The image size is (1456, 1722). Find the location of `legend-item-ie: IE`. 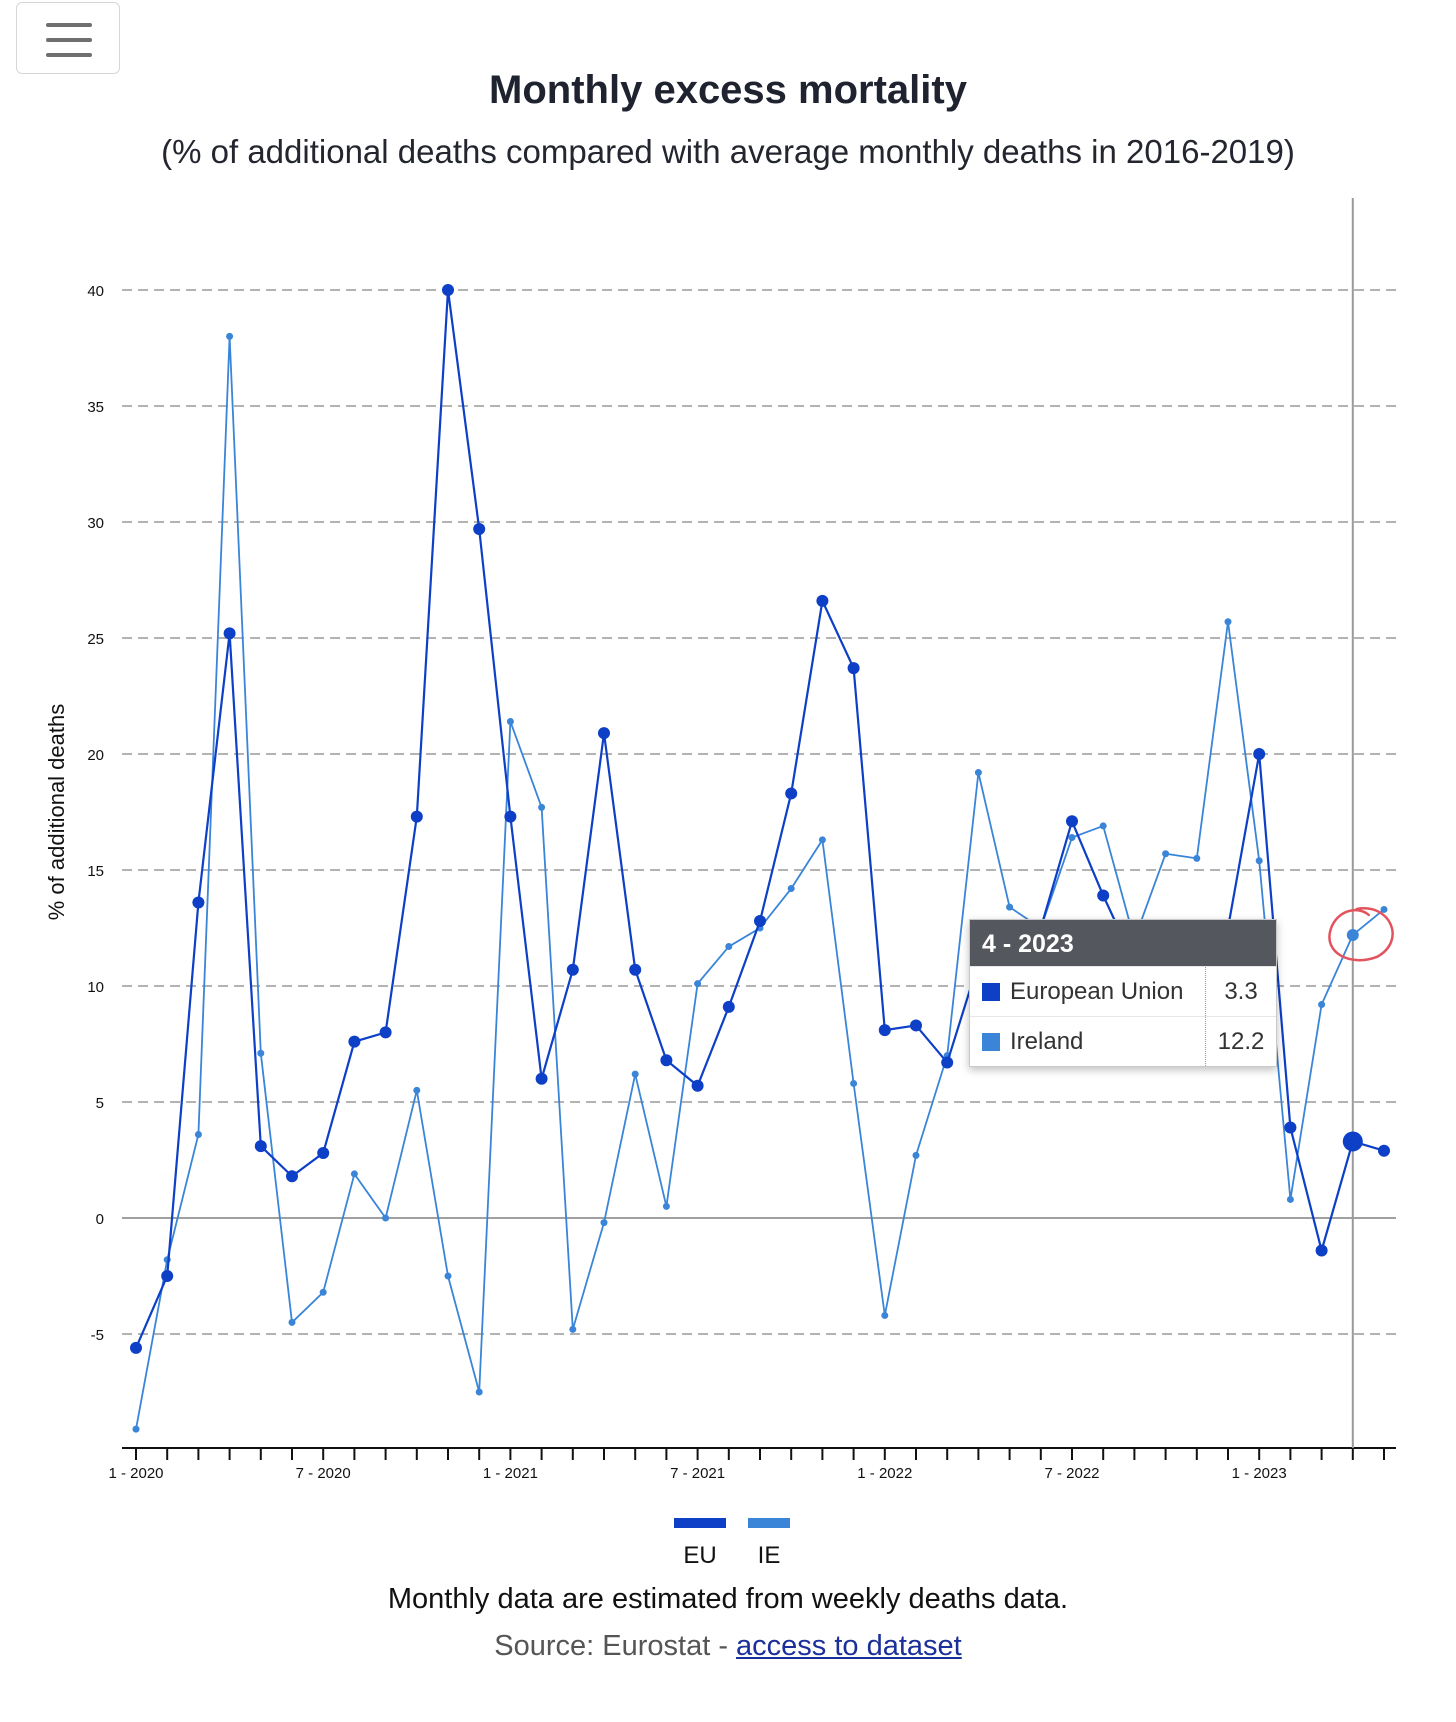

legend-item-ie: IE is located at coordinates (769, 1544).